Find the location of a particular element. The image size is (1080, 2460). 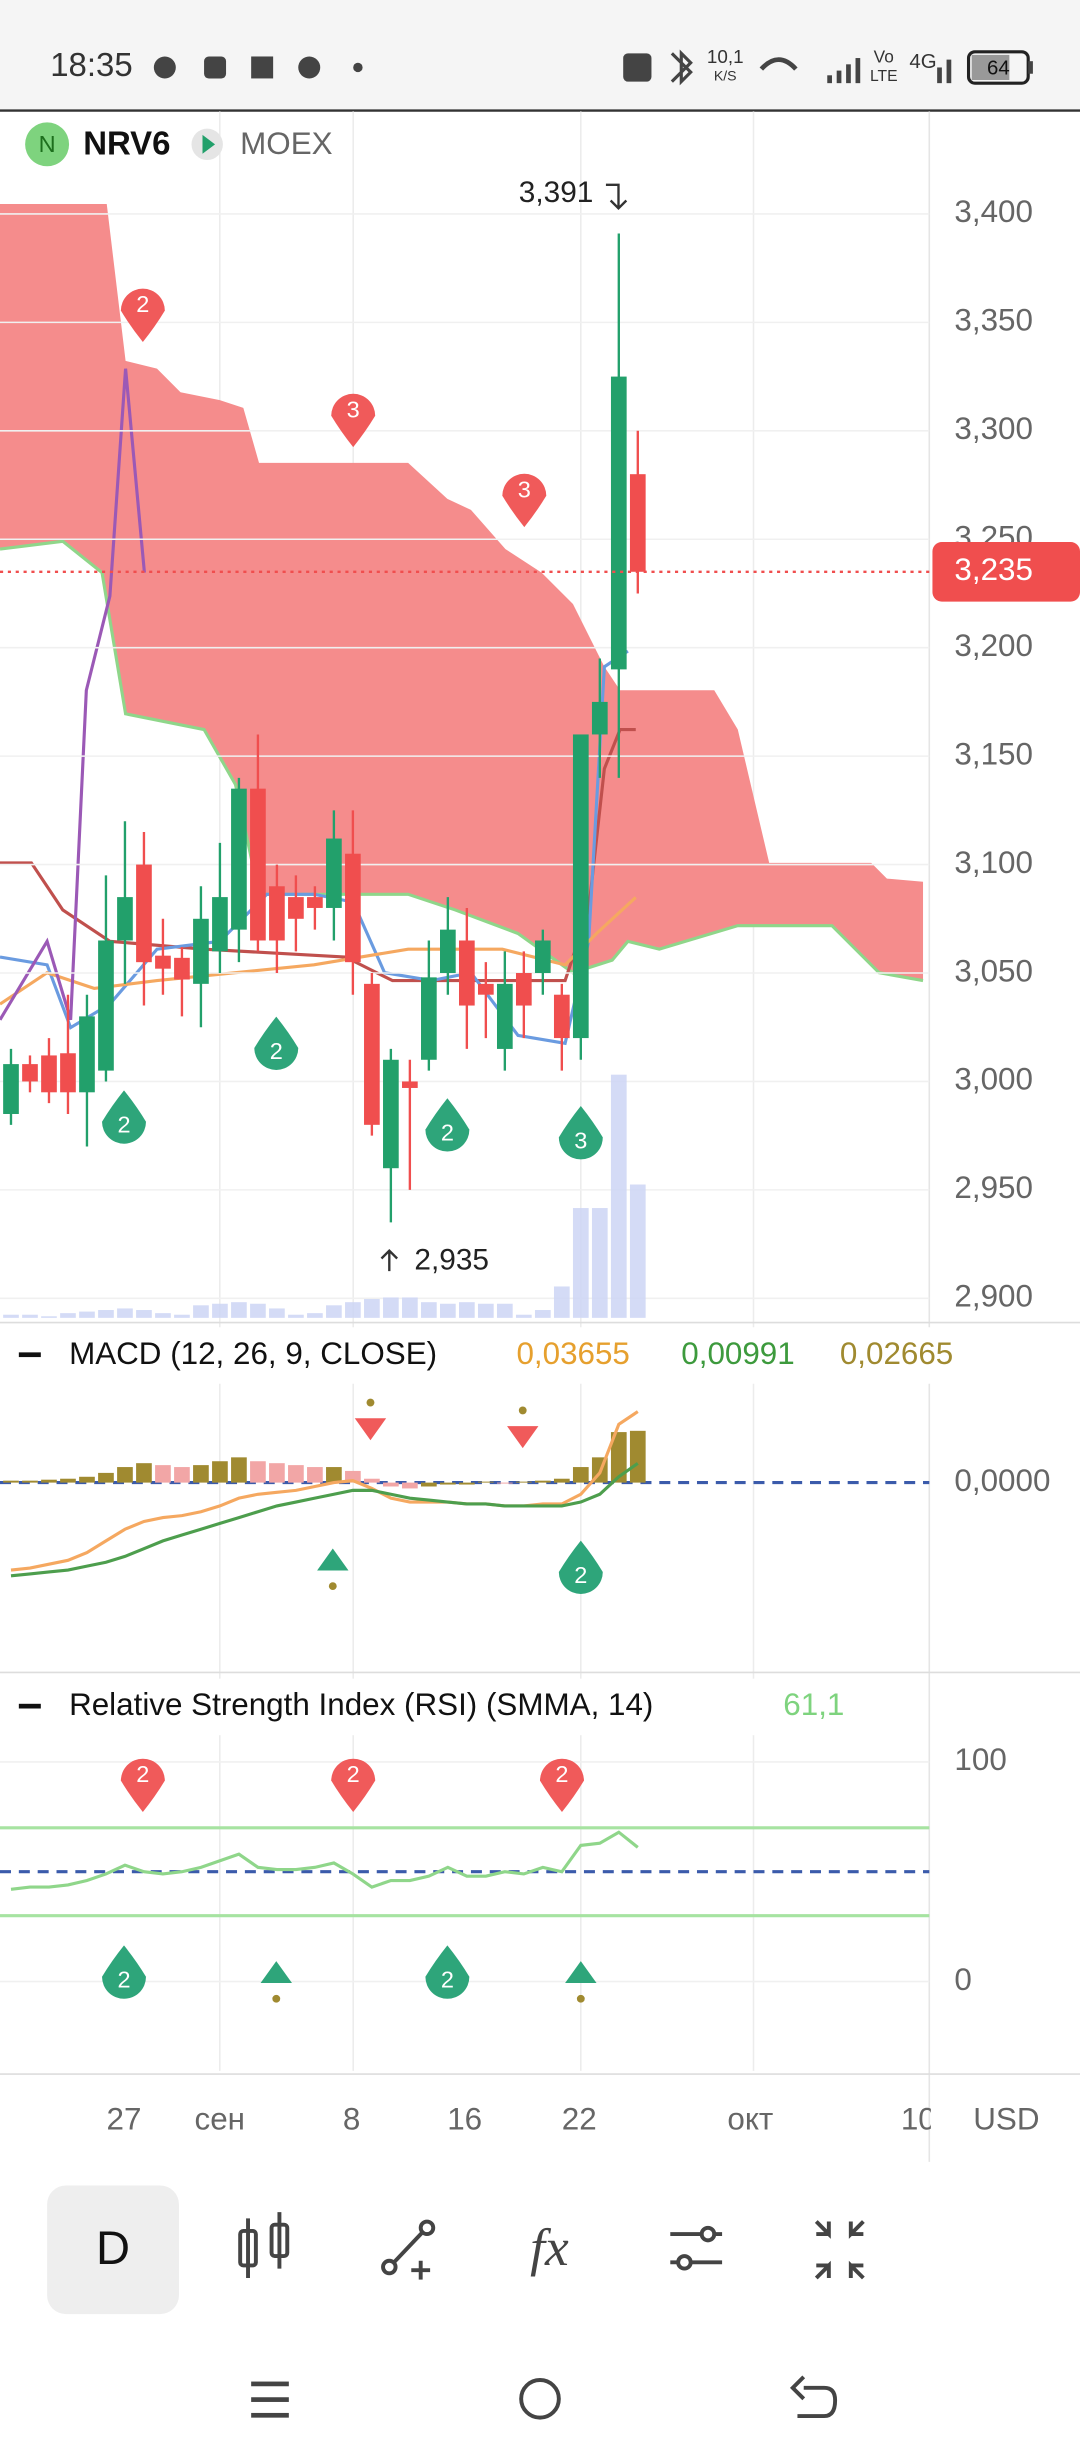

max-label: 3,391 is located at coordinates (556, 192).